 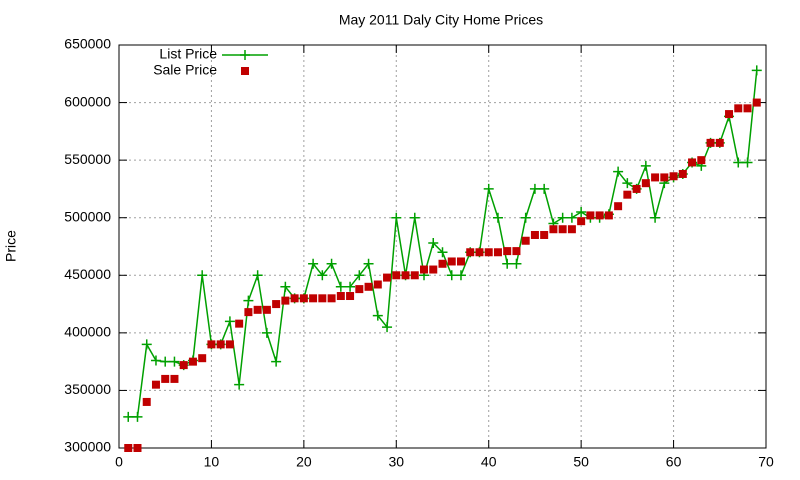 I want to click on x-tick-label: 40, so click(x=489, y=462).